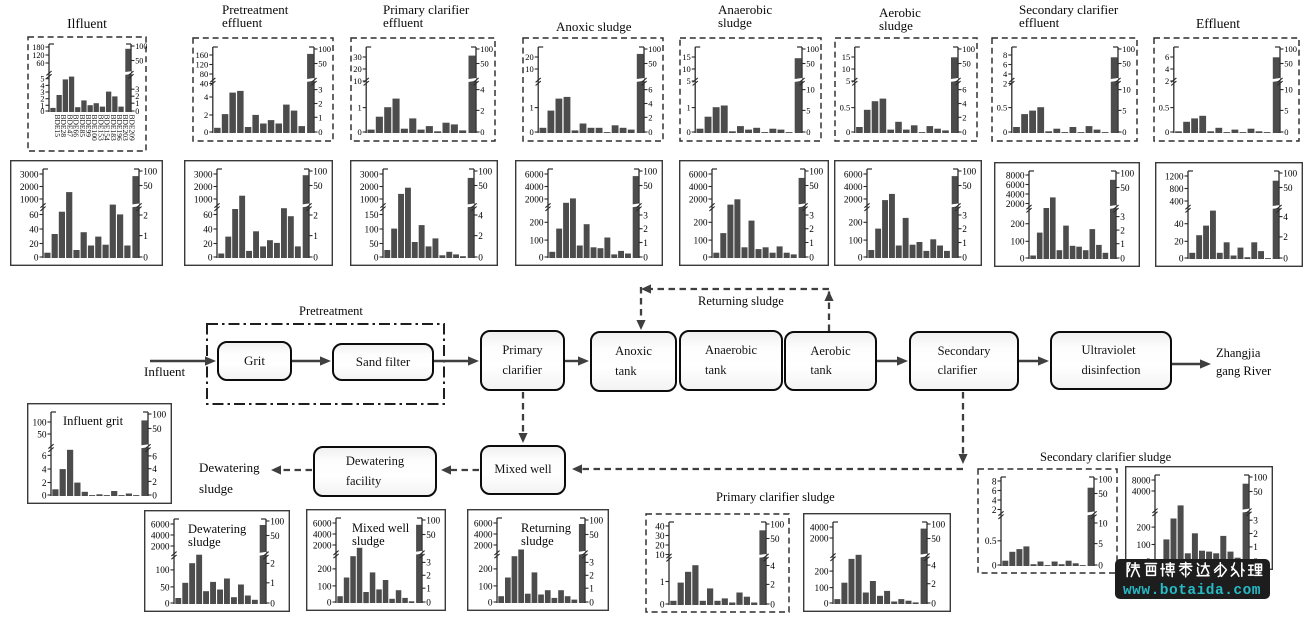 This screenshot has height=624, width=1306. What do you see at coordinates (29, 175) in the screenshot?
I see `svg-text: 3000` at bounding box center [29, 175].